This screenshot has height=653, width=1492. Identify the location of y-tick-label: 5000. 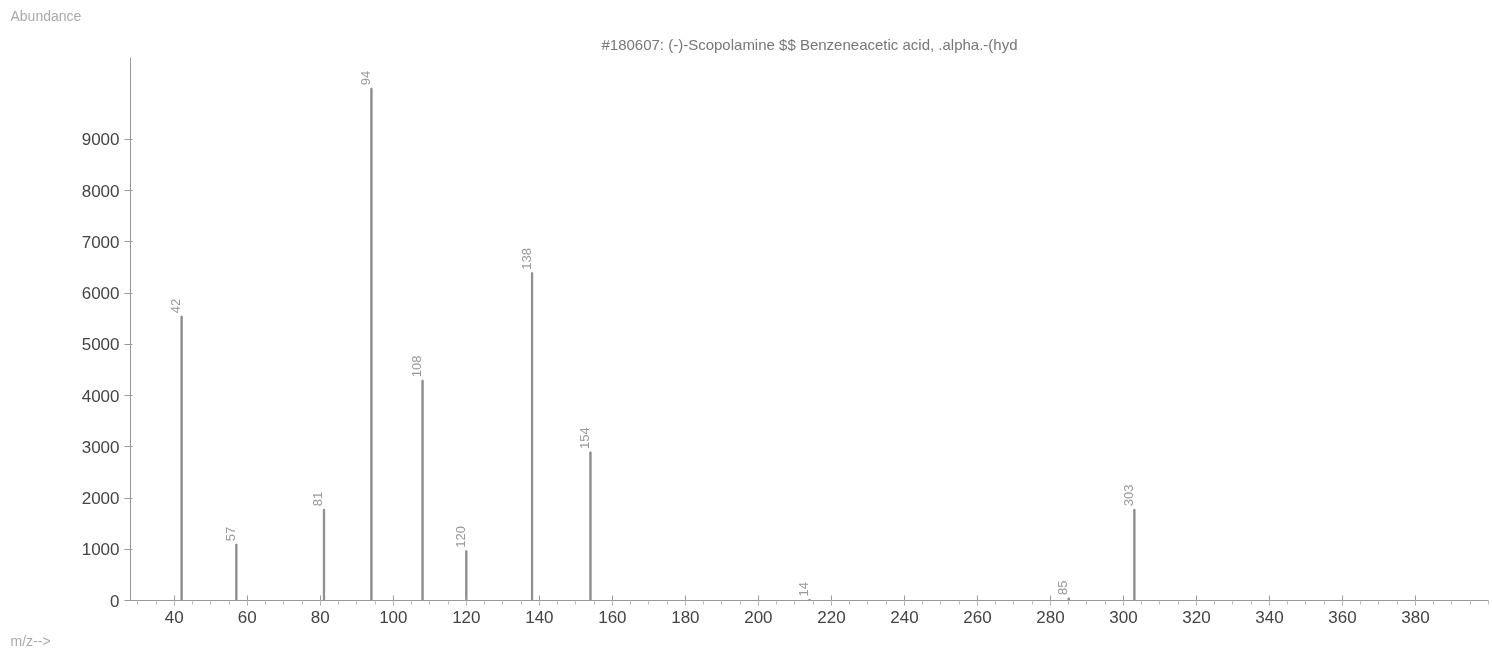
(100, 345).